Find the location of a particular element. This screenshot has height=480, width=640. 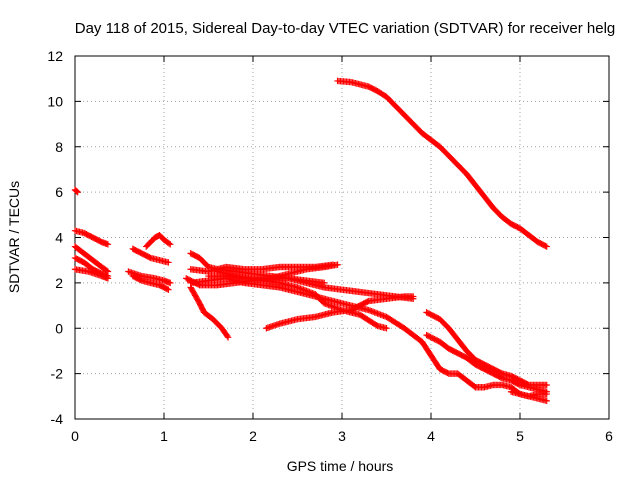

series-s9 is located at coordinates (149, 277).